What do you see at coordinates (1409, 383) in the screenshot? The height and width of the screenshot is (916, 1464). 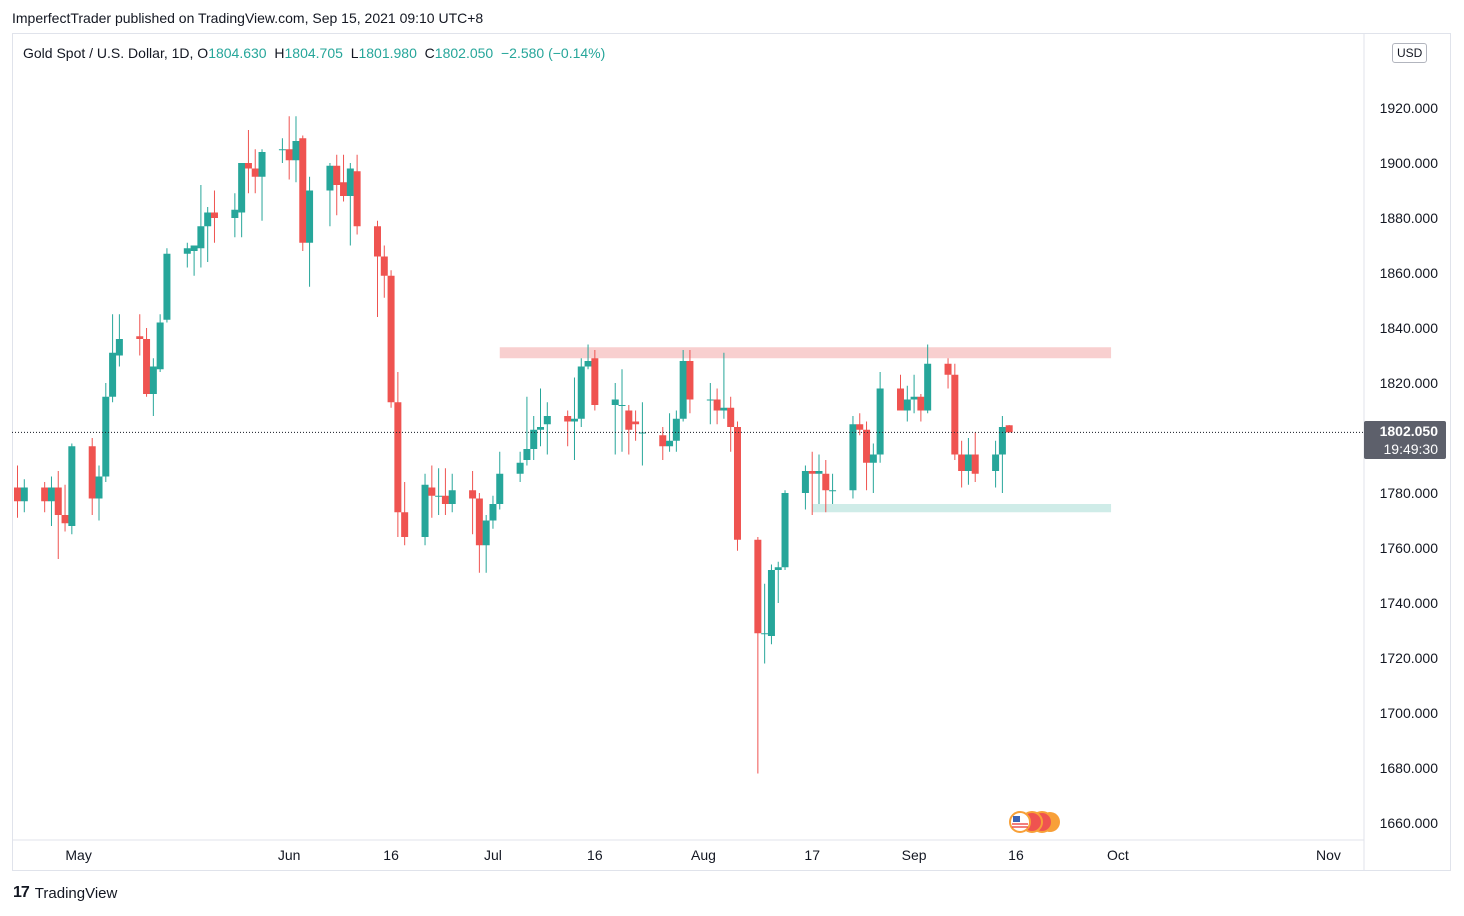 I see `y-tick-label: 1820.000` at bounding box center [1409, 383].